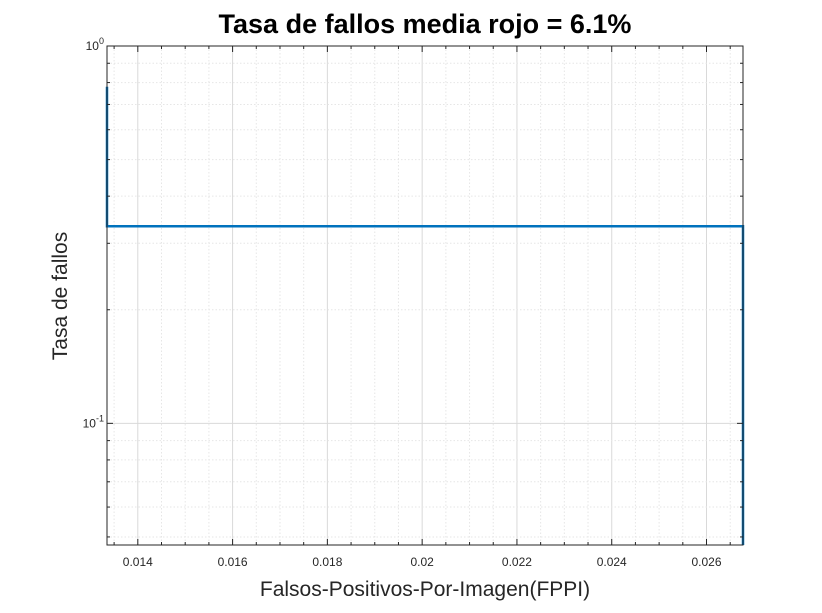 The width and height of the screenshot is (822, 613). I want to click on x-tick-label: 0.02, so click(422, 562).